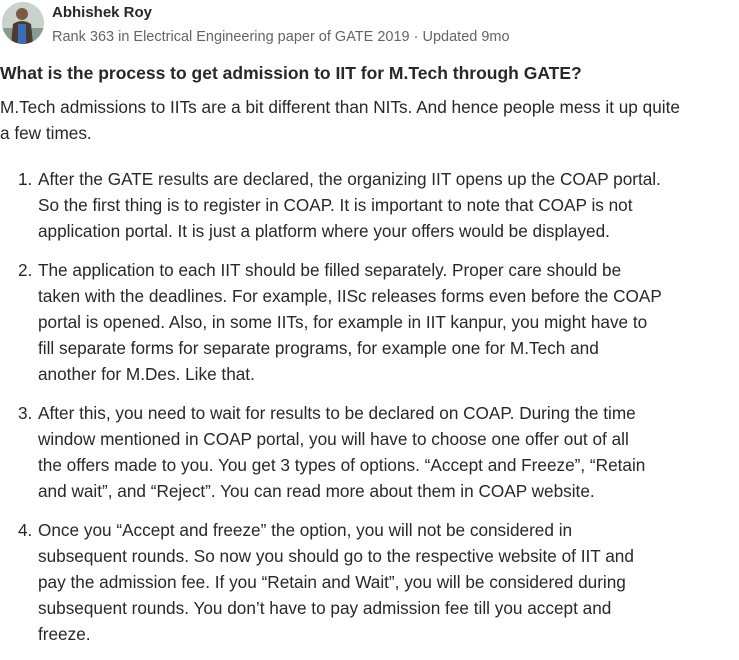  Describe the element at coordinates (466, 37) in the screenshot. I see `updated-time: Updated 9mo` at that location.